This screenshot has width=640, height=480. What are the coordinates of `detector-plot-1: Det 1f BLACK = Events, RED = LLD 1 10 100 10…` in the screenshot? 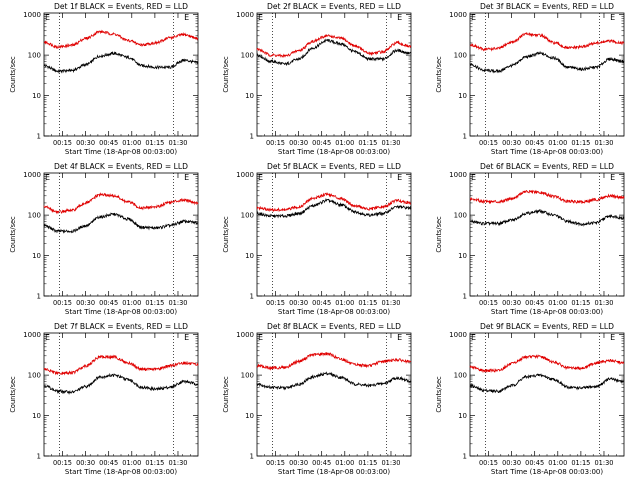 It's located at (104, 79).